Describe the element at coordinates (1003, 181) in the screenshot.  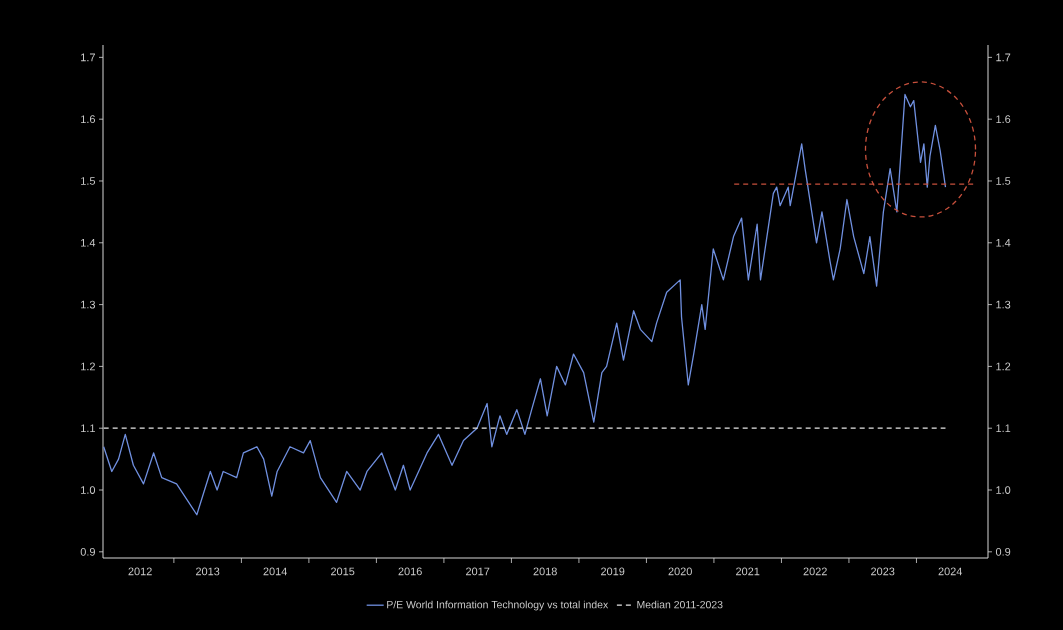
I see `y2-tick-label: 1.5` at that location.